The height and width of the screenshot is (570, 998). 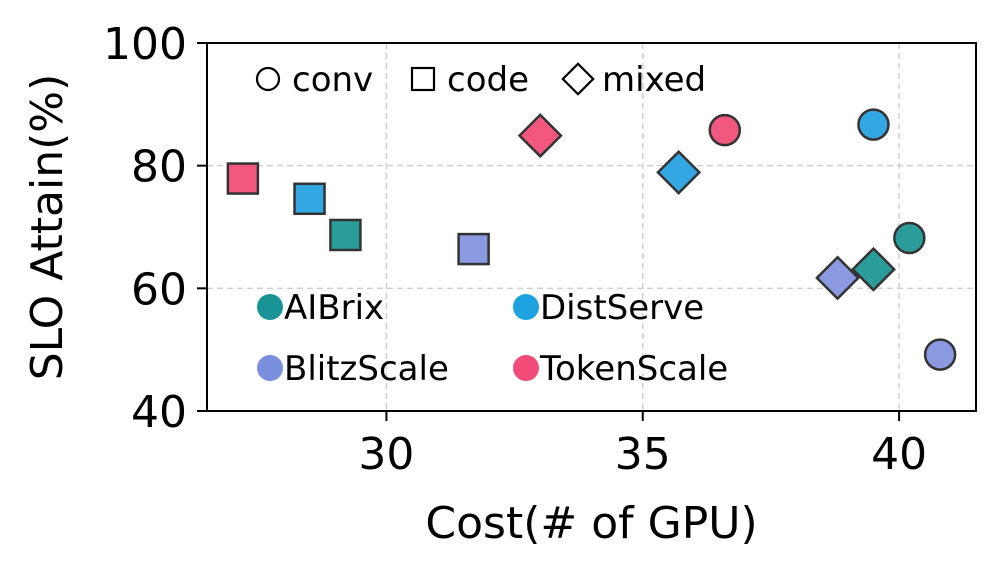 I want to click on y-tick-label: 80, so click(x=159, y=167).